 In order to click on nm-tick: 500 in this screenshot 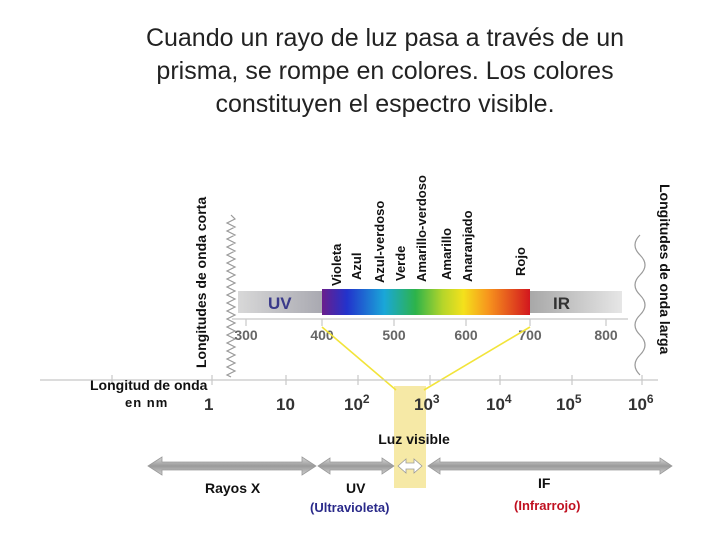, I will do `click(394, 335)`.